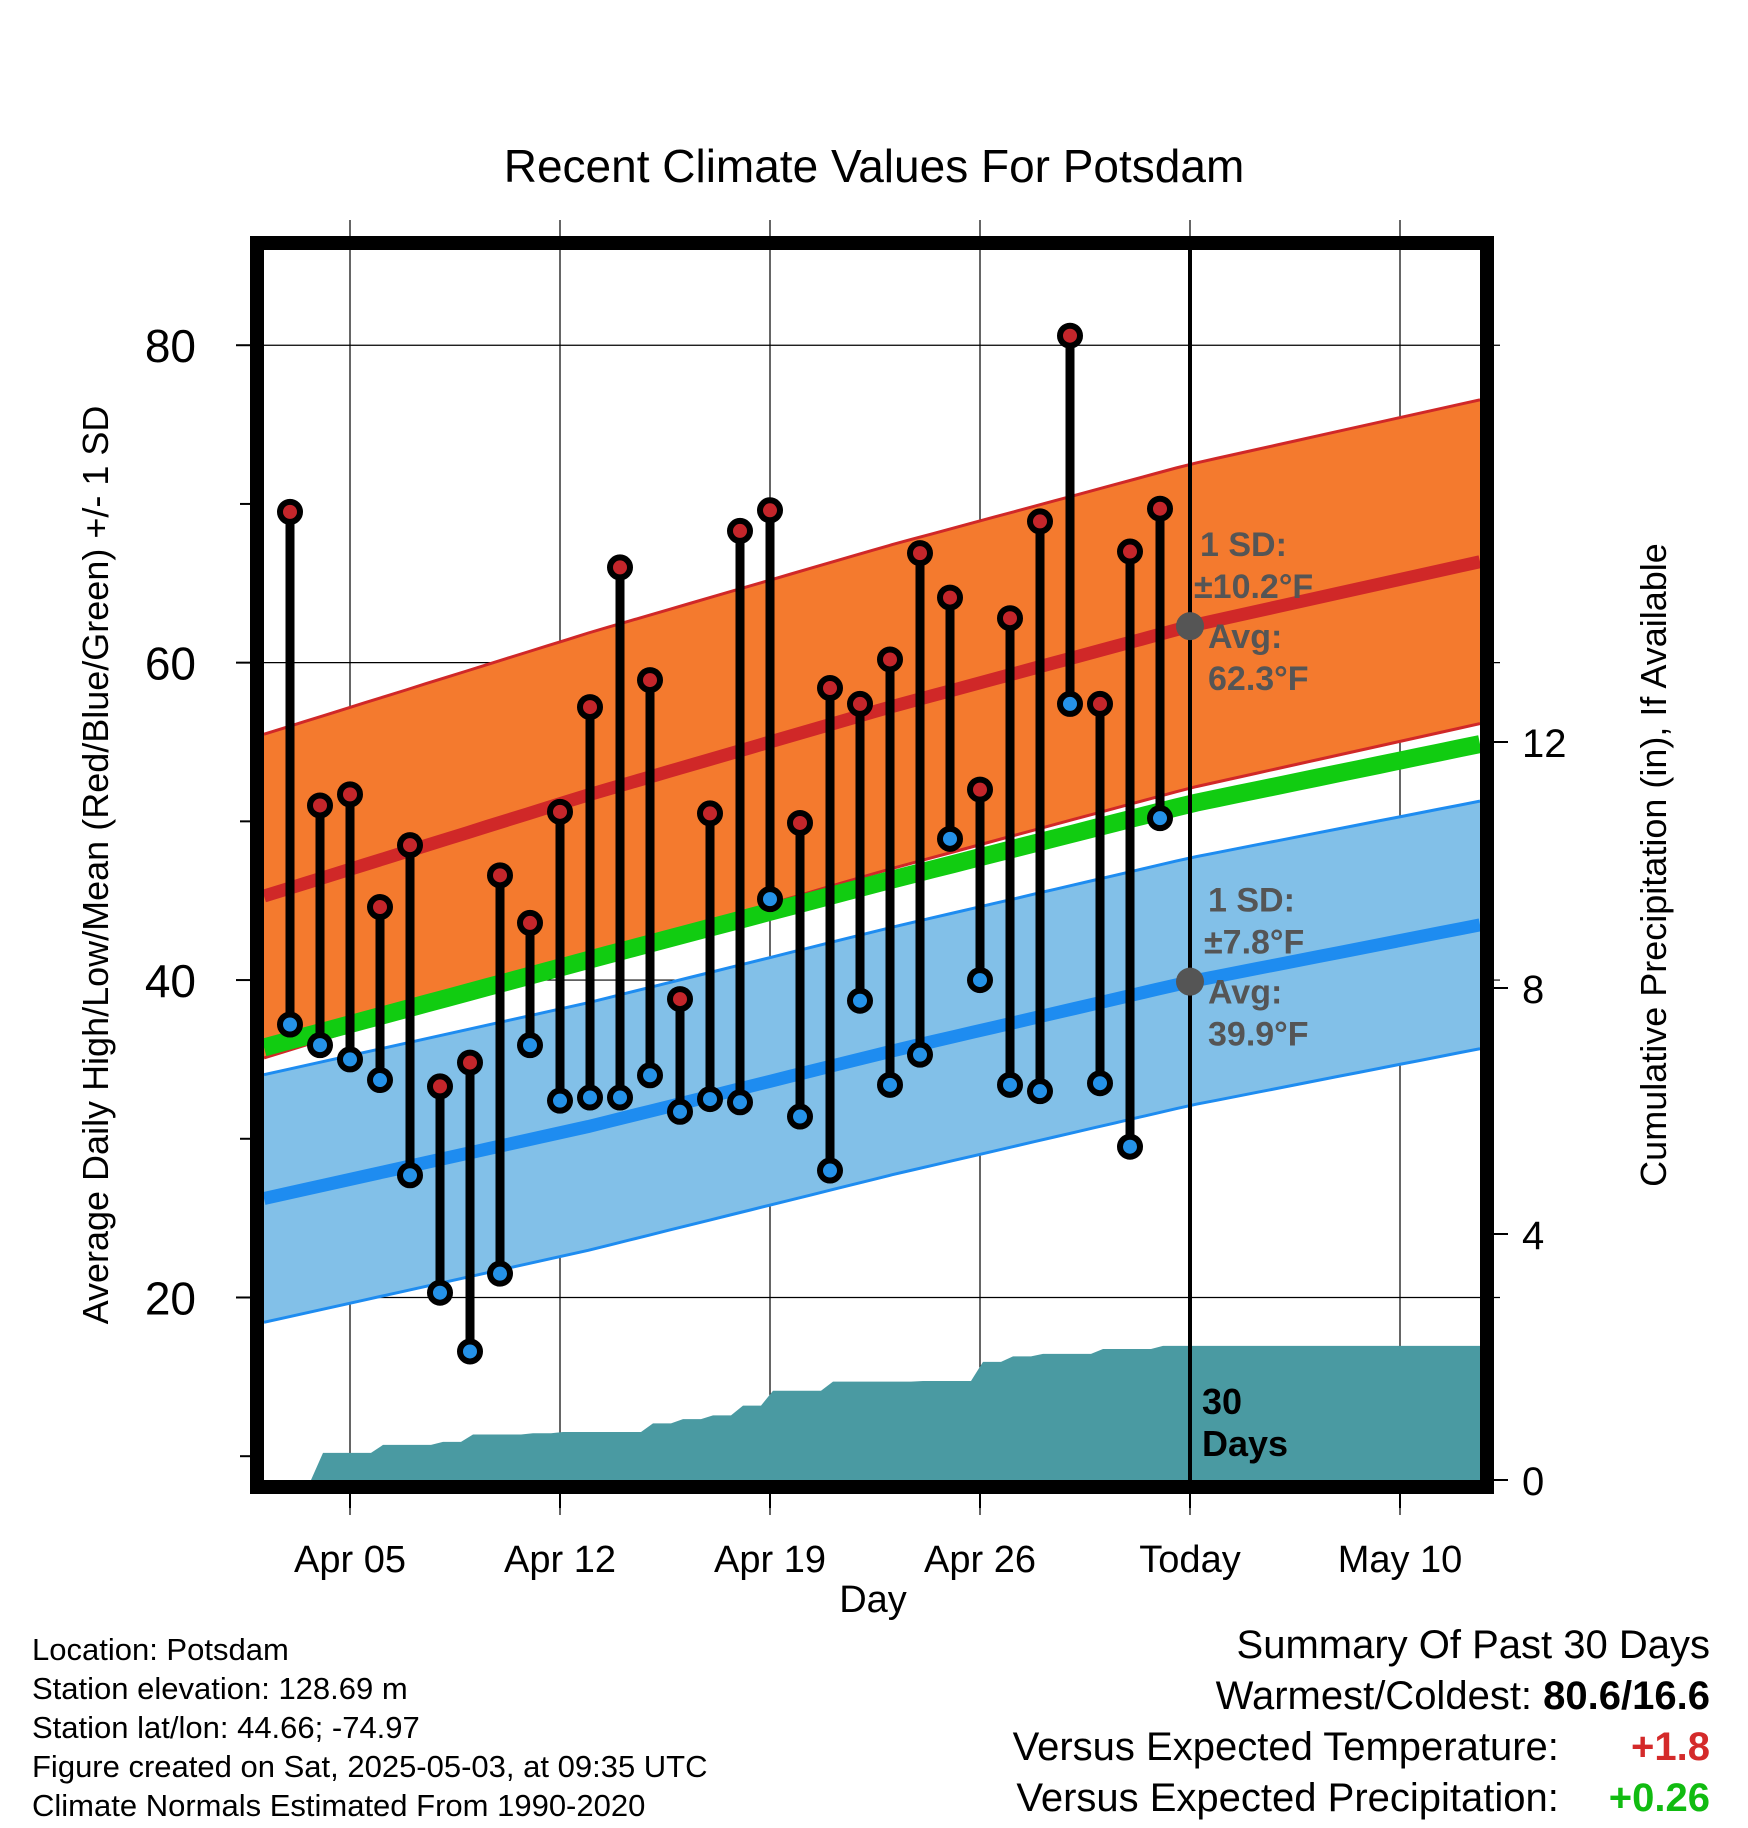 The height and width of the screenshot is (1828, 1748). I want to click on summary-title: Summary Of Past 30 Days, so click(1473, 1645).